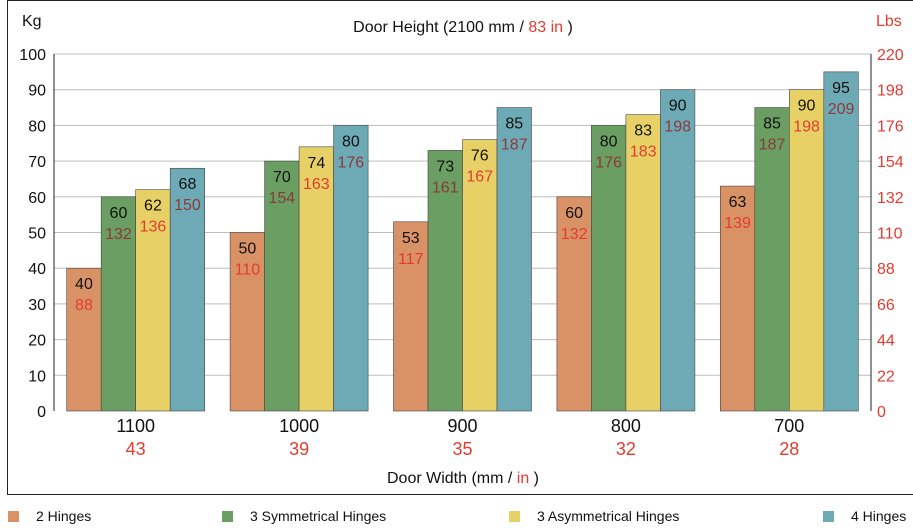  I want to click on bar-value-label: 68, so click(188, 184).